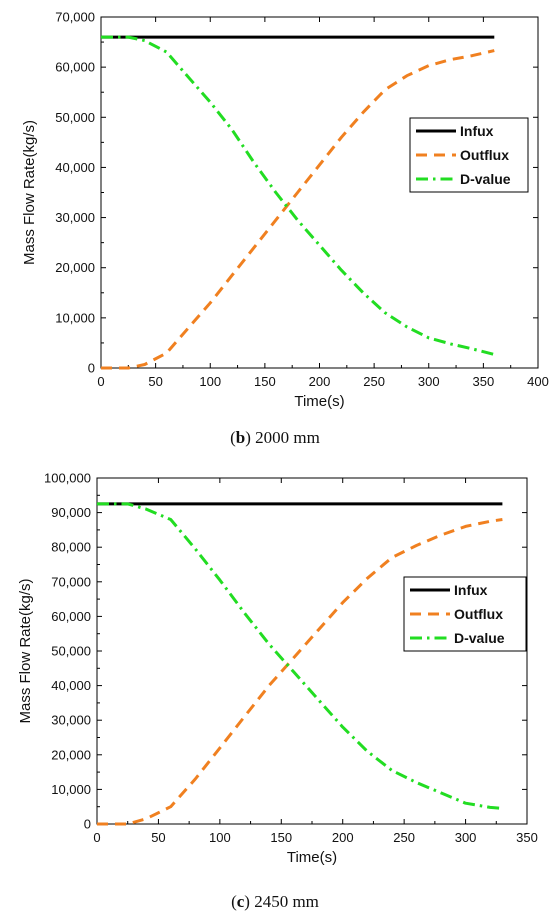  I want to click on y-tick-label: 80,000, so click(71, 547).